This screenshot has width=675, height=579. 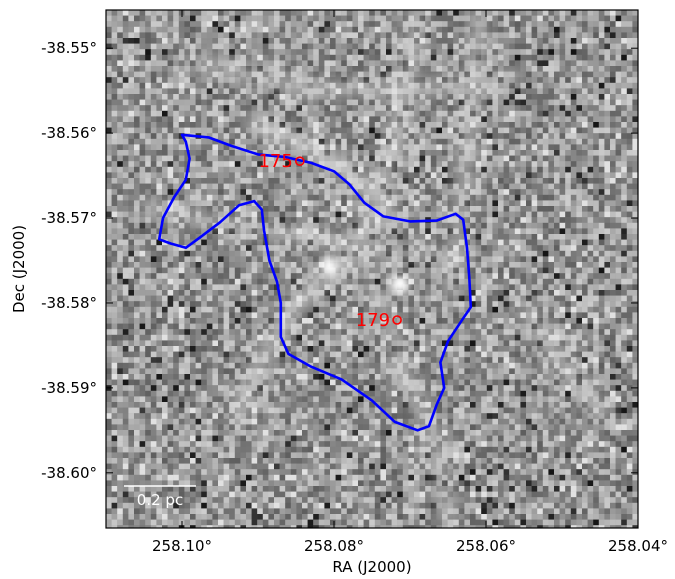 I want to click on y-tick-label: -38.56°, so click(x=69, y=133).